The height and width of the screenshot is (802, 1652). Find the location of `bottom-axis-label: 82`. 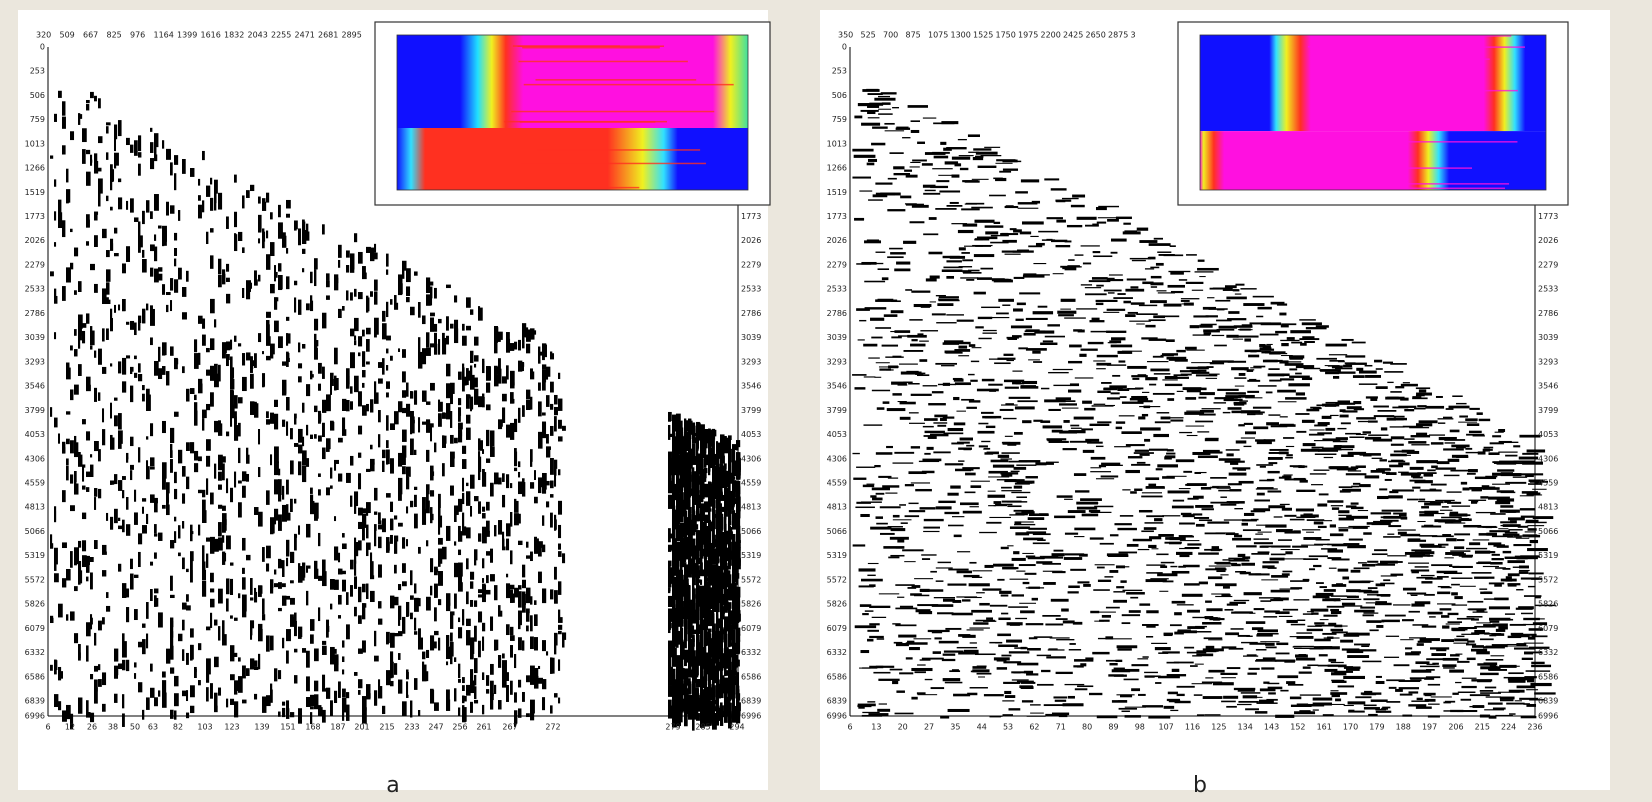

bottom-axis-label: 82 is located at coordinates (178, 727).